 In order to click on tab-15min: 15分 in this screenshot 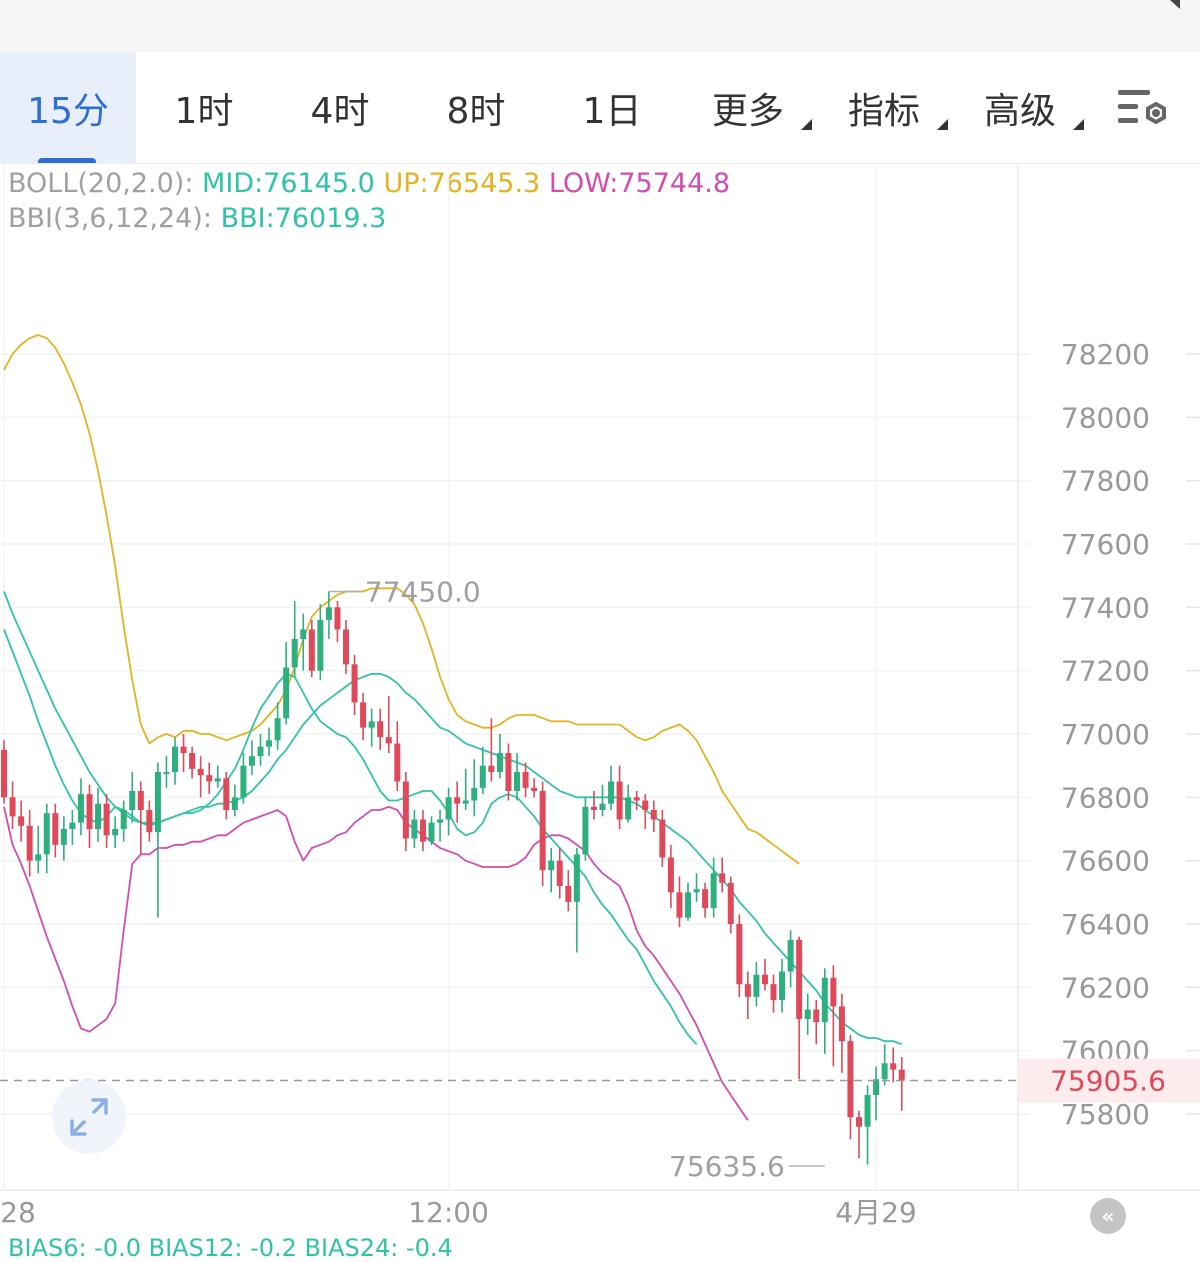, I will do `click(68, 108)`.